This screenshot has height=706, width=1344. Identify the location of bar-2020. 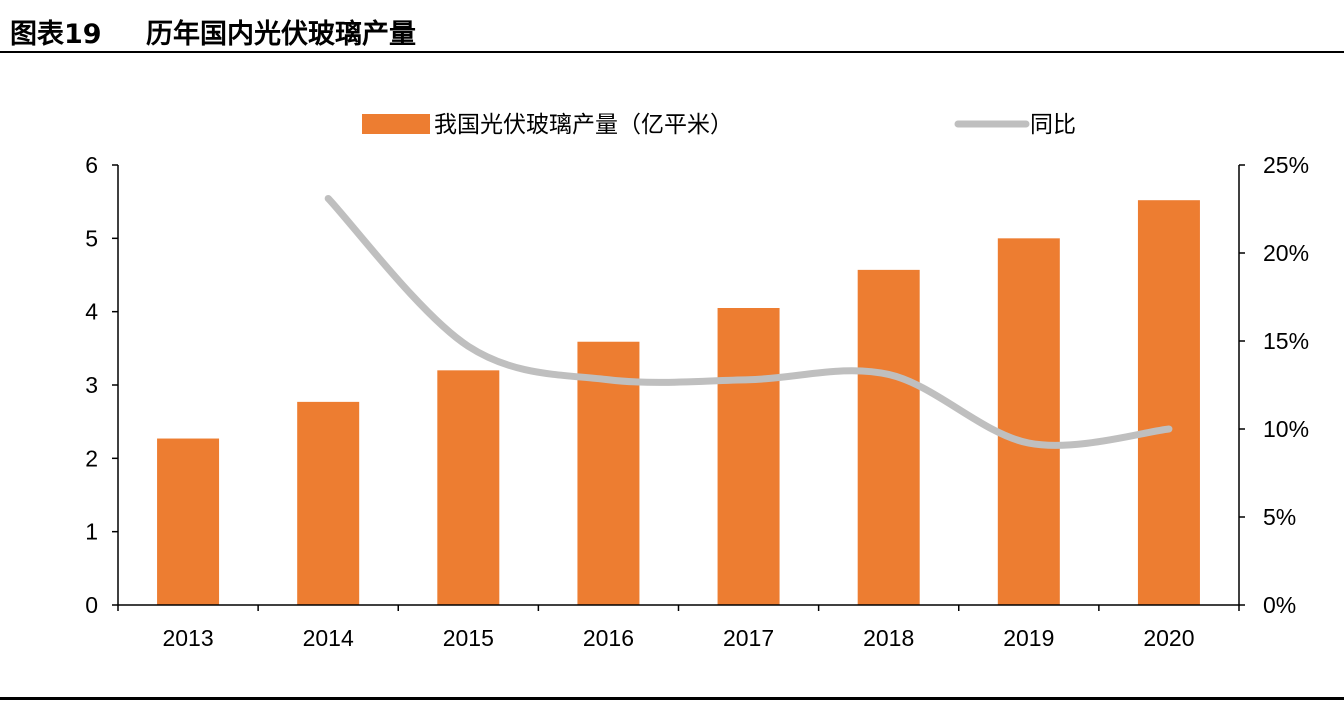
(1168, 402).